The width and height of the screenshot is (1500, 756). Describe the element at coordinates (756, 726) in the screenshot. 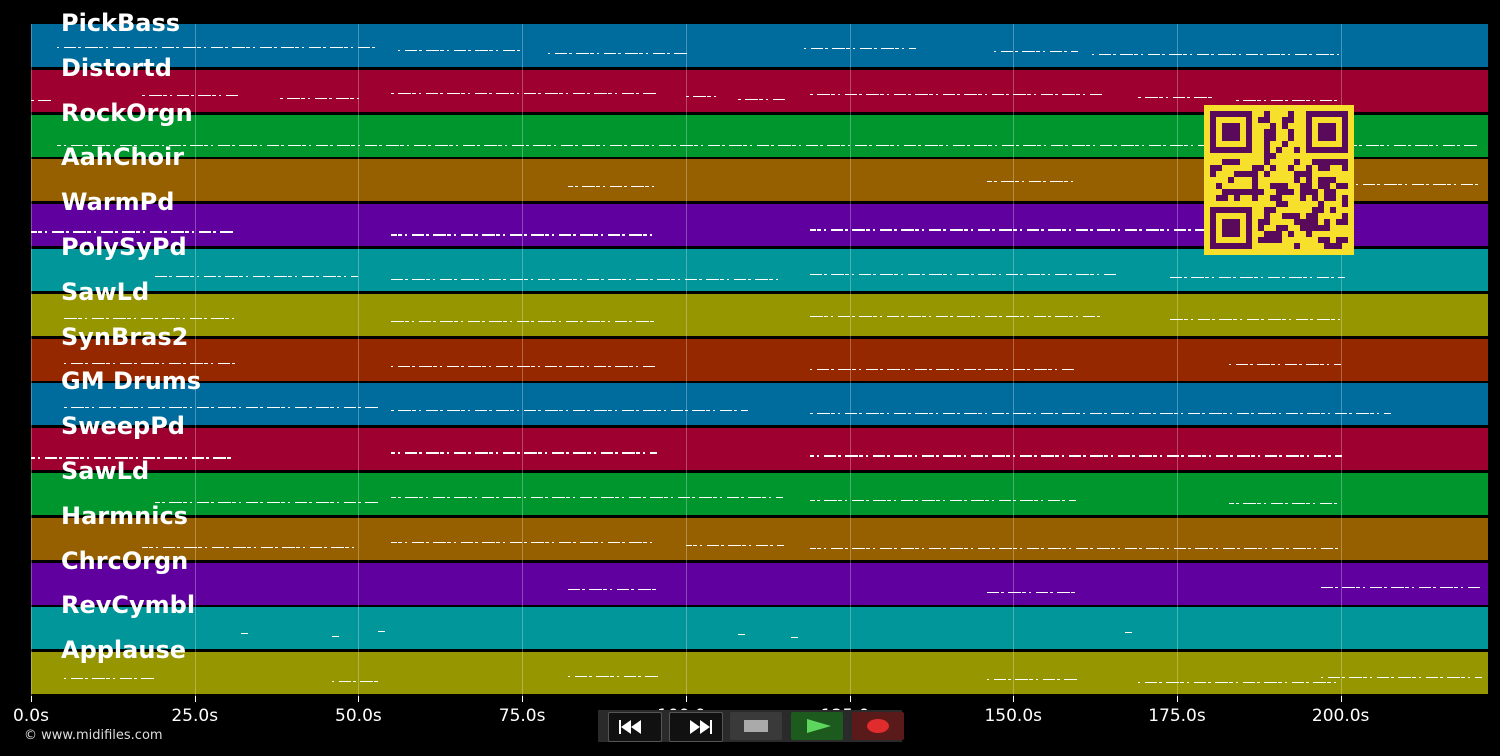

I see `stop-button` at that location.